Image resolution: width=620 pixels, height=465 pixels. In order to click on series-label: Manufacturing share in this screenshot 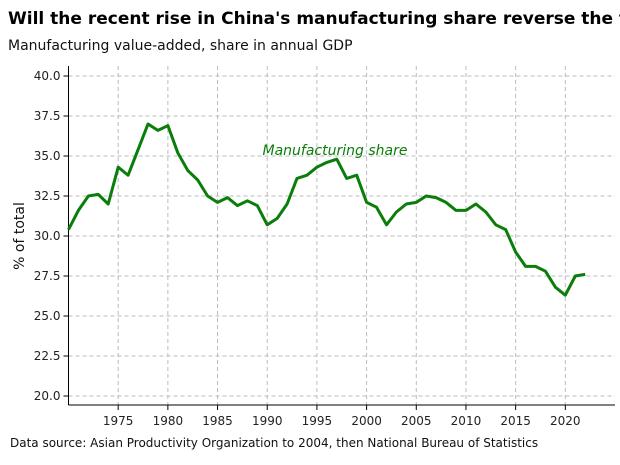, I will do `click(335, 151)`.